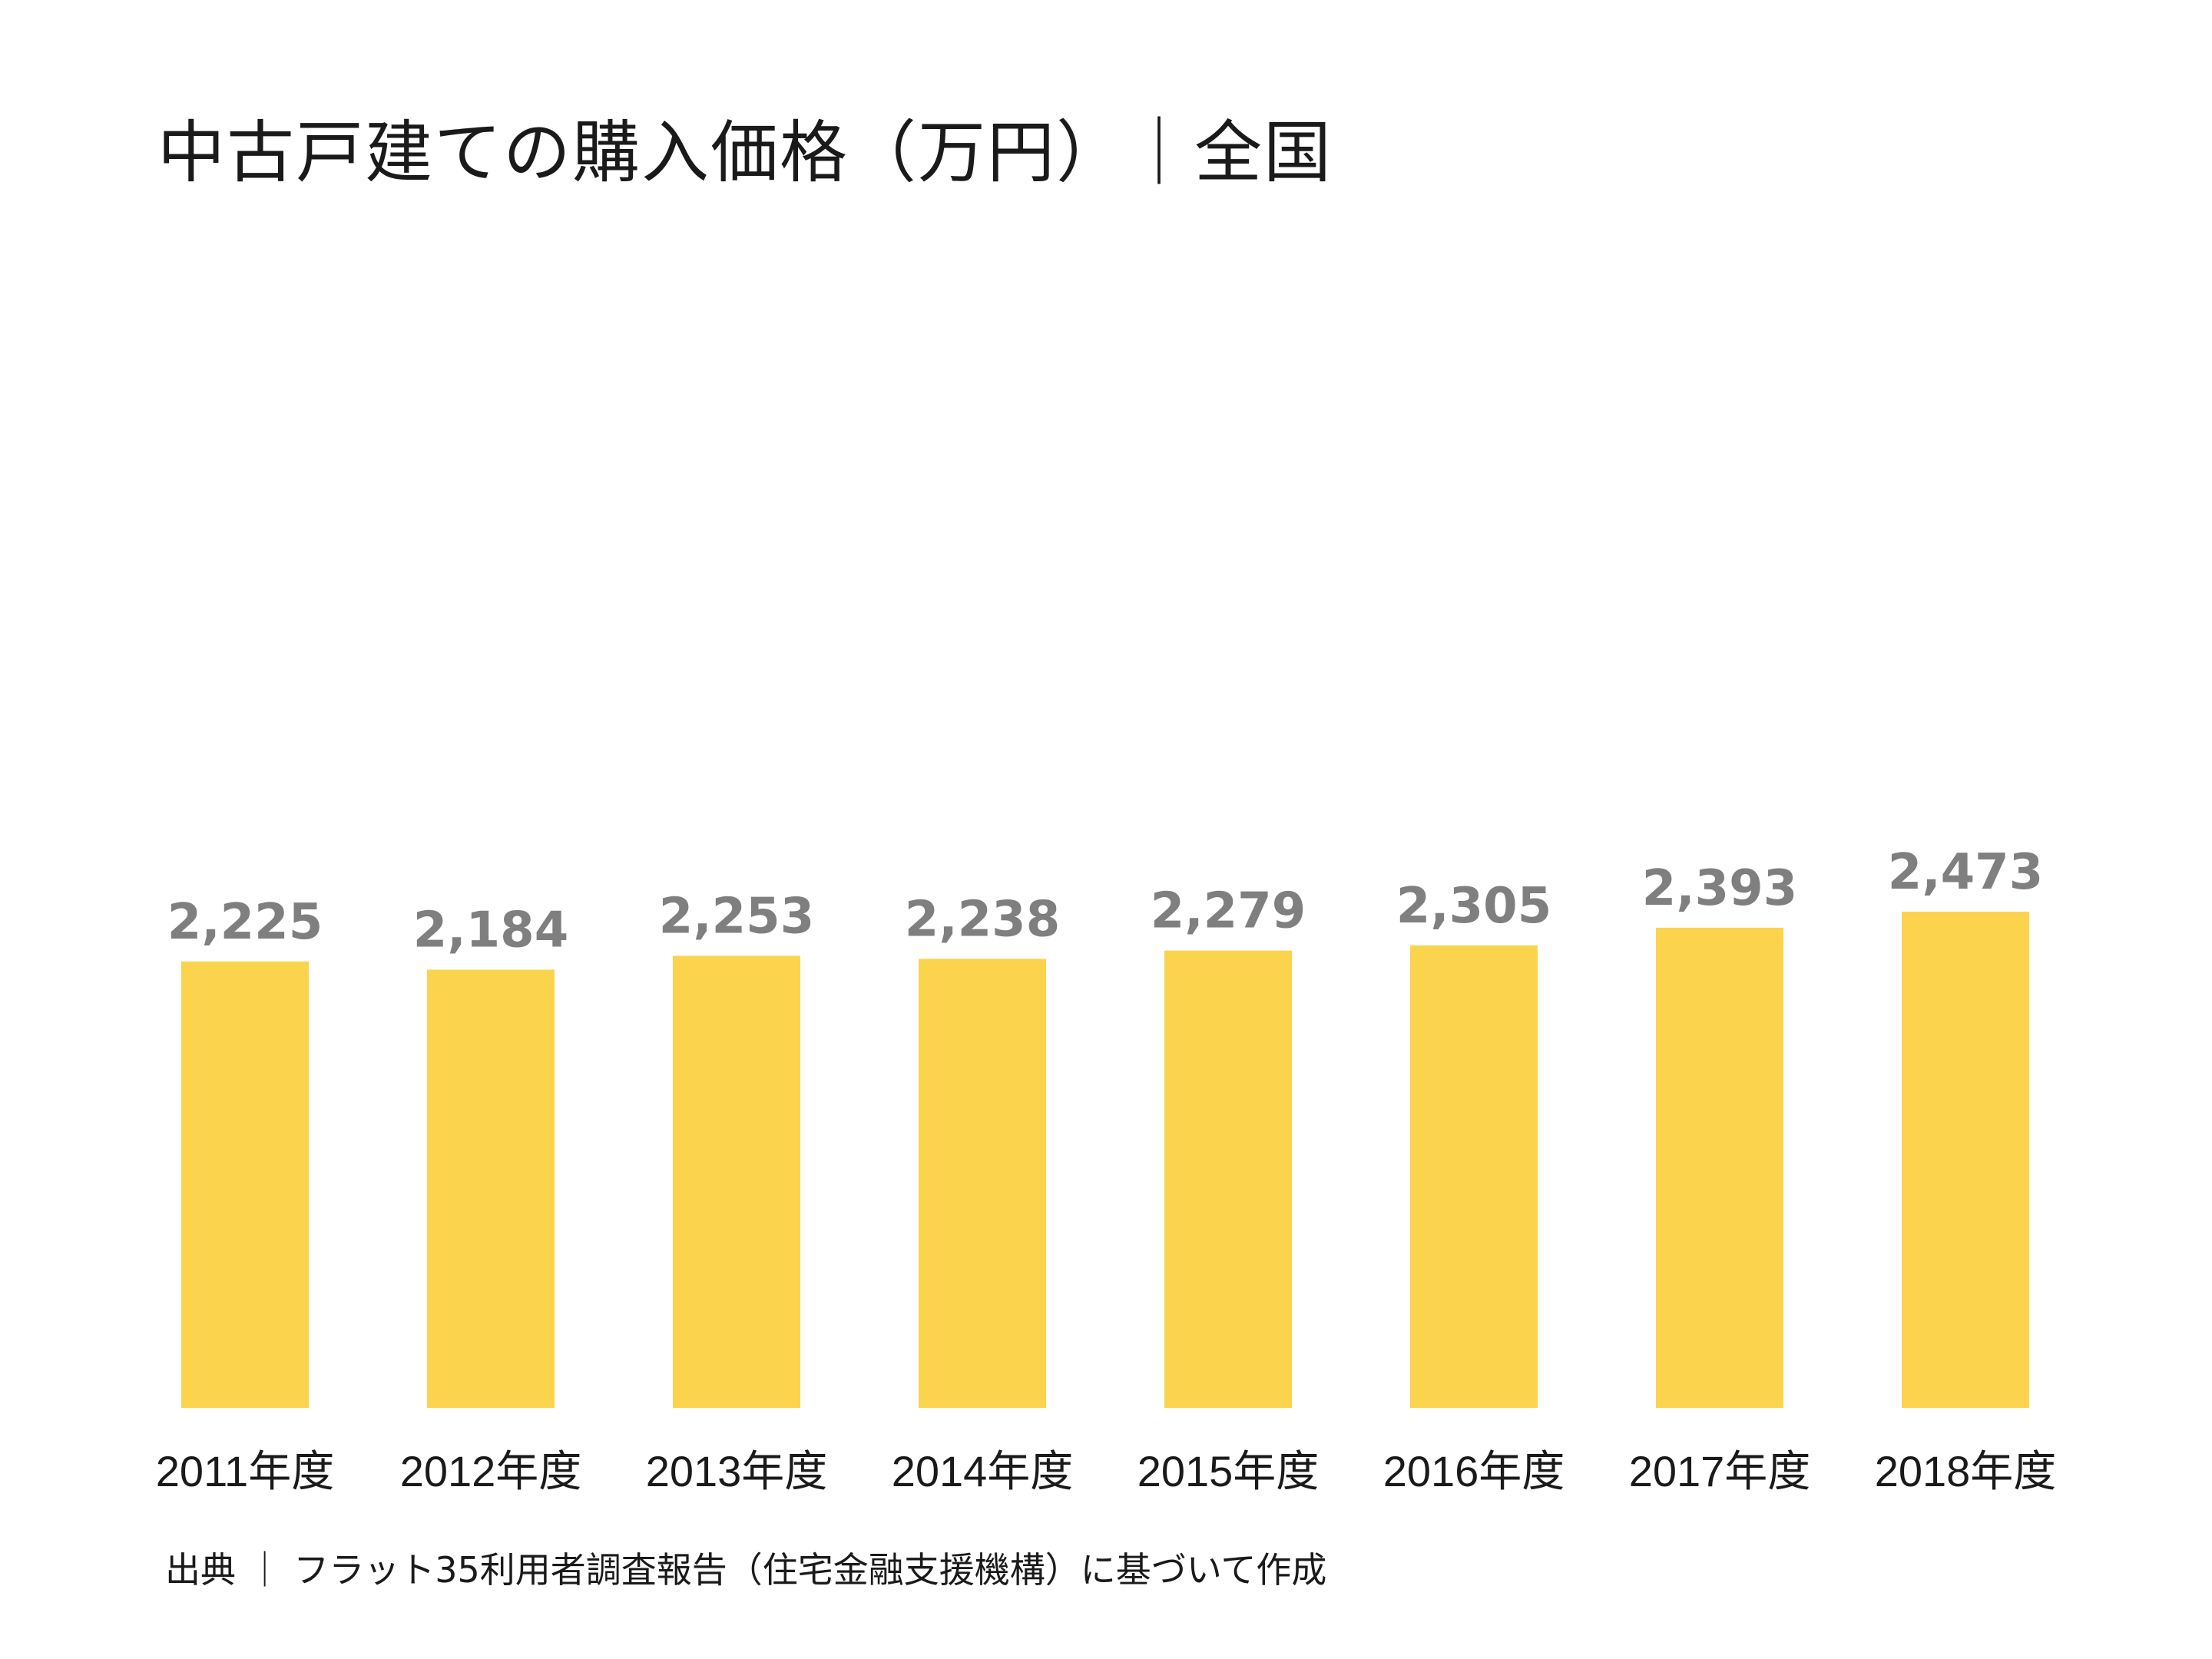  I want to click on bar-2012年度, so click(491, 1188).